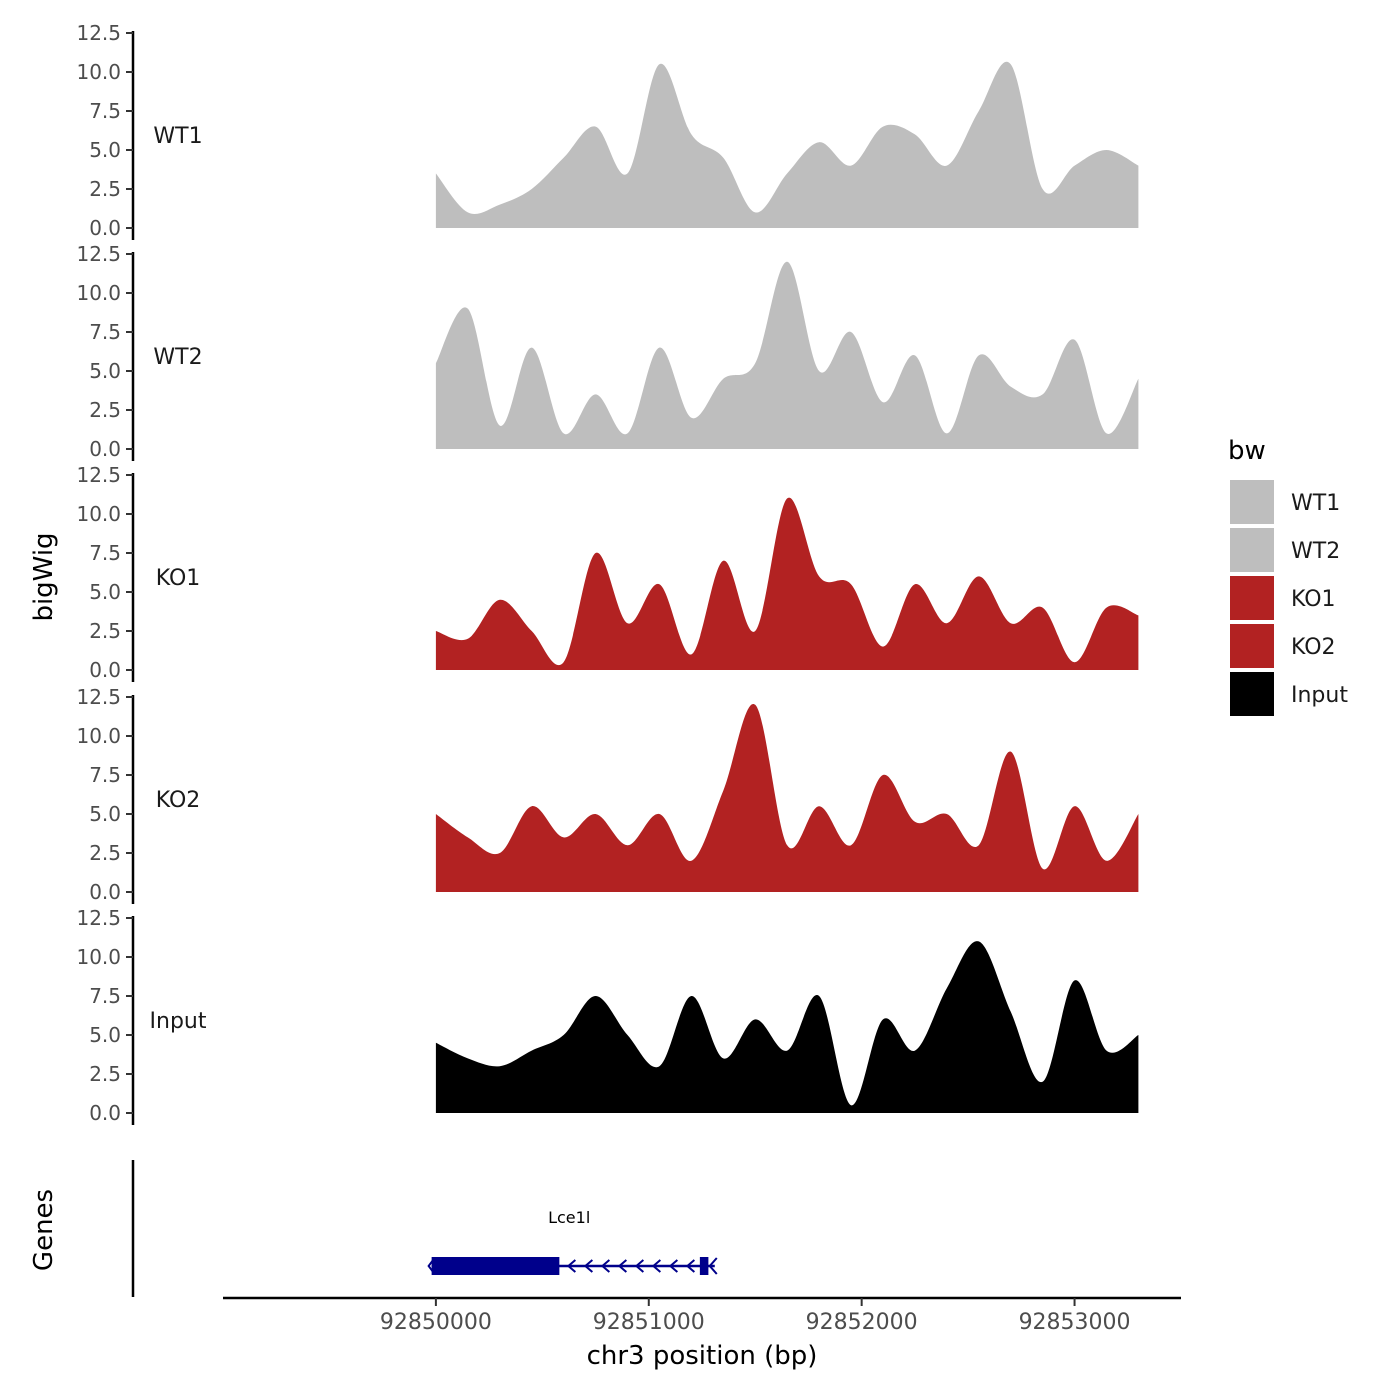  What do you see at coordinates (1252, 694) in the screenshot?
I see `legend-swatch-input` at bounding box center [1252, 694].